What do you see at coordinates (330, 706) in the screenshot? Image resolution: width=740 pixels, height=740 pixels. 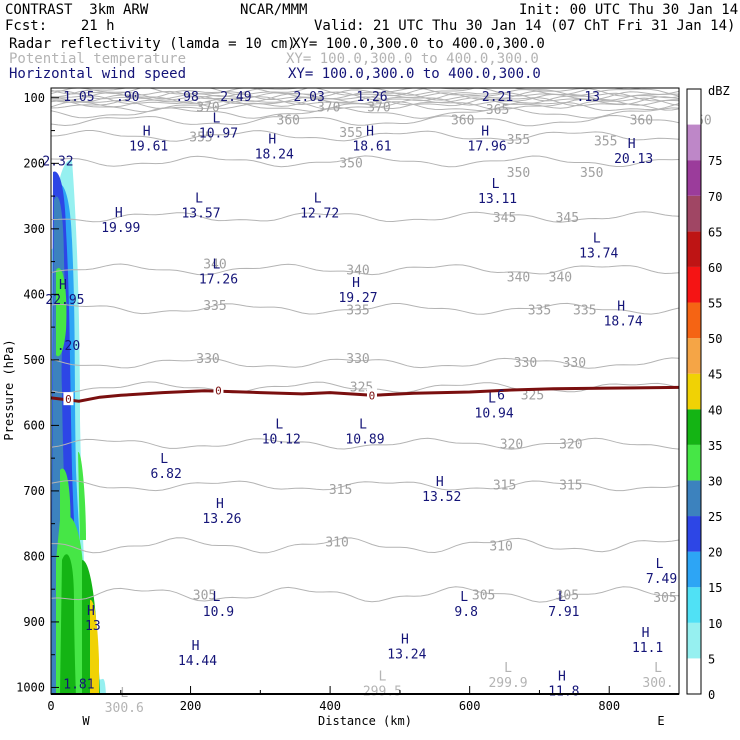 I see `x-tick-label: 400` at bounding box center [330, 706].